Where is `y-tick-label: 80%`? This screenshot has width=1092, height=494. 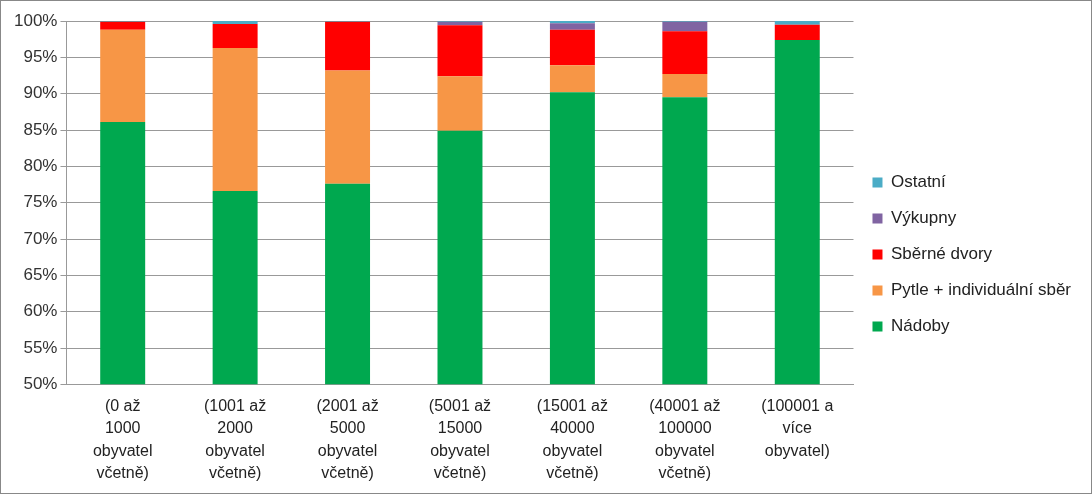
y-tick-label: 80% is located at coordinates (40, 166).